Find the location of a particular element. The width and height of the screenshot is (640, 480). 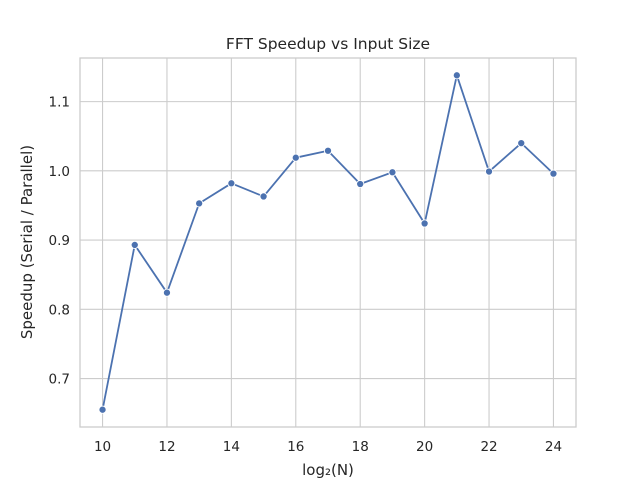

x-tick-label-1: 12 is located at coordinates (166, 447).